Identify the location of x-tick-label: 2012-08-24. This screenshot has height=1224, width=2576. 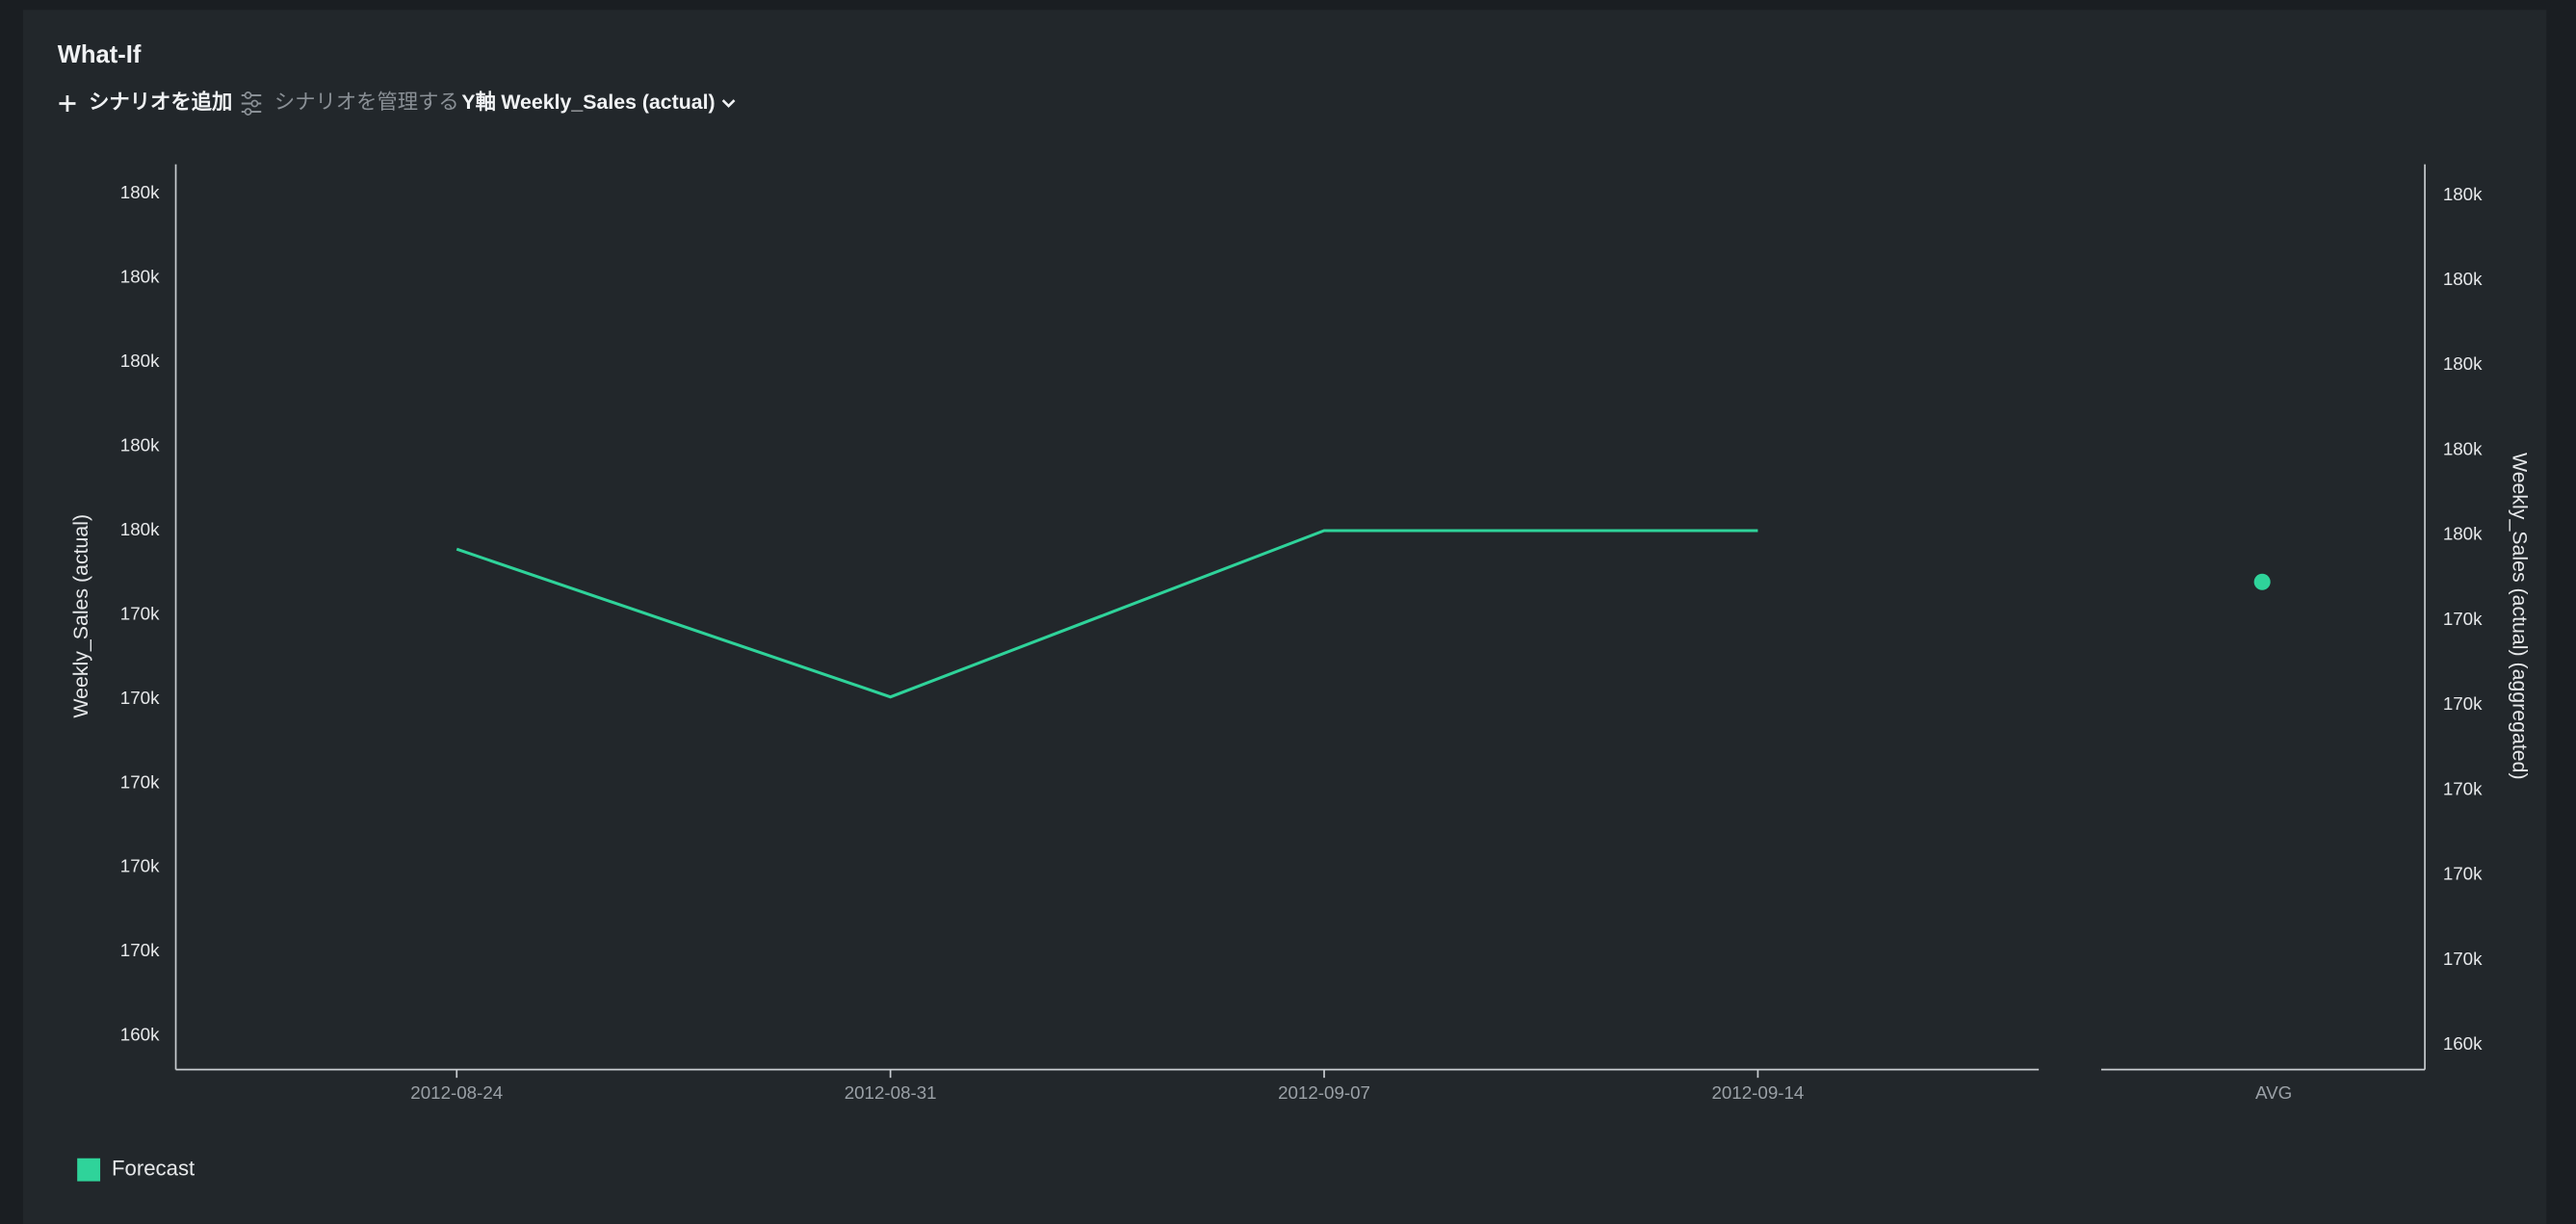
(456, 1092).